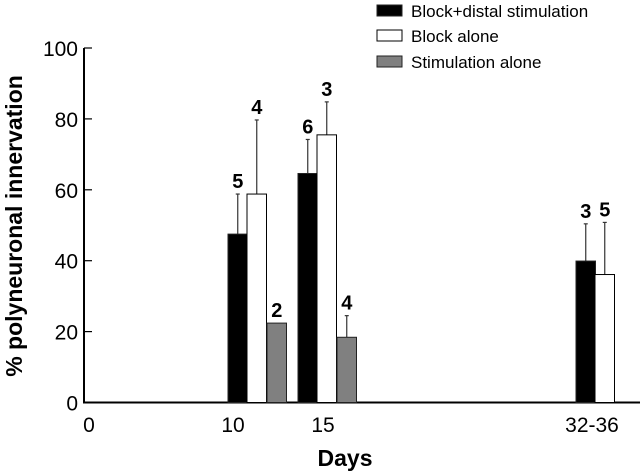 The width and height of the screenshot is (640, 471). I want to click on n-label: 2, so click(276, 311).